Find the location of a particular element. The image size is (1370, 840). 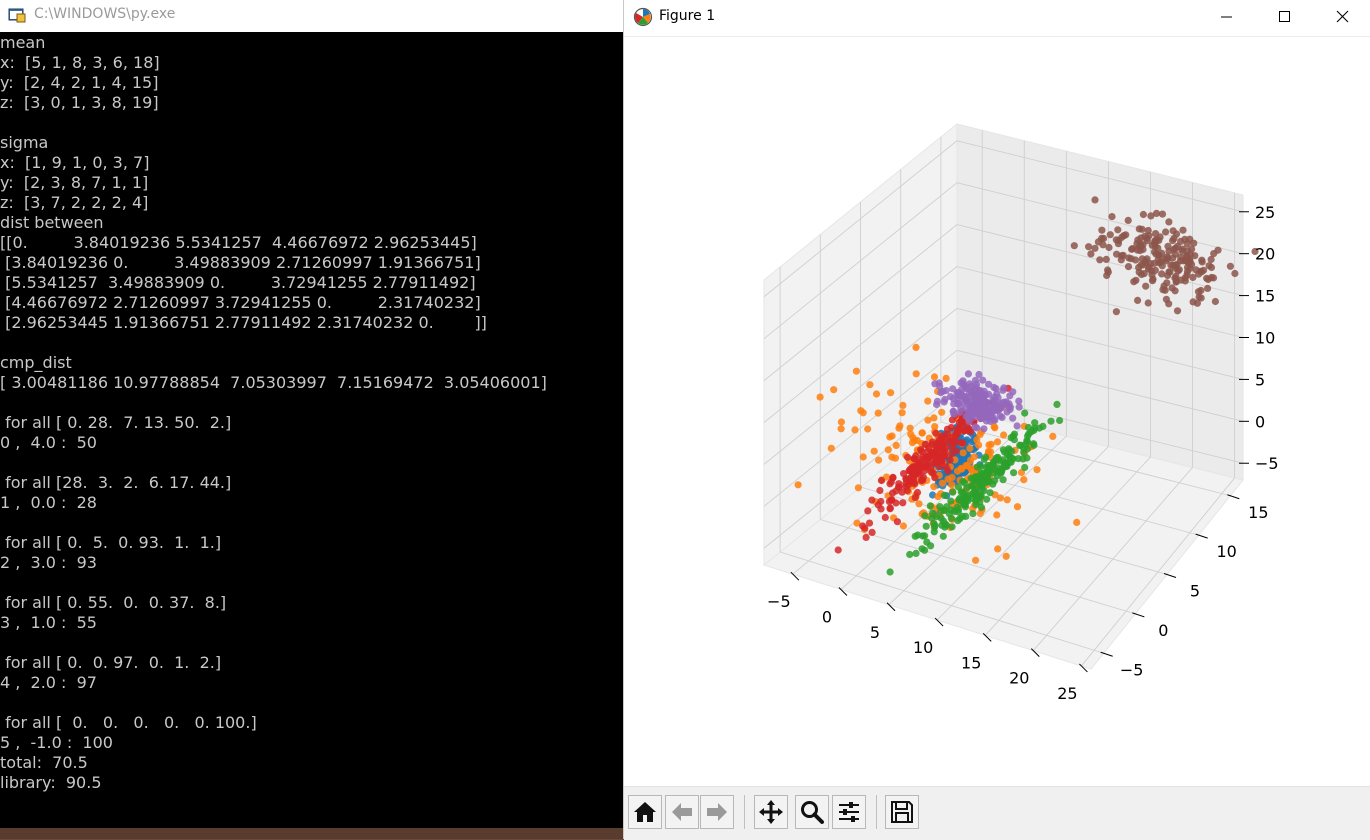

y-tick-label: −5 is located at coordinates (1132, 669).